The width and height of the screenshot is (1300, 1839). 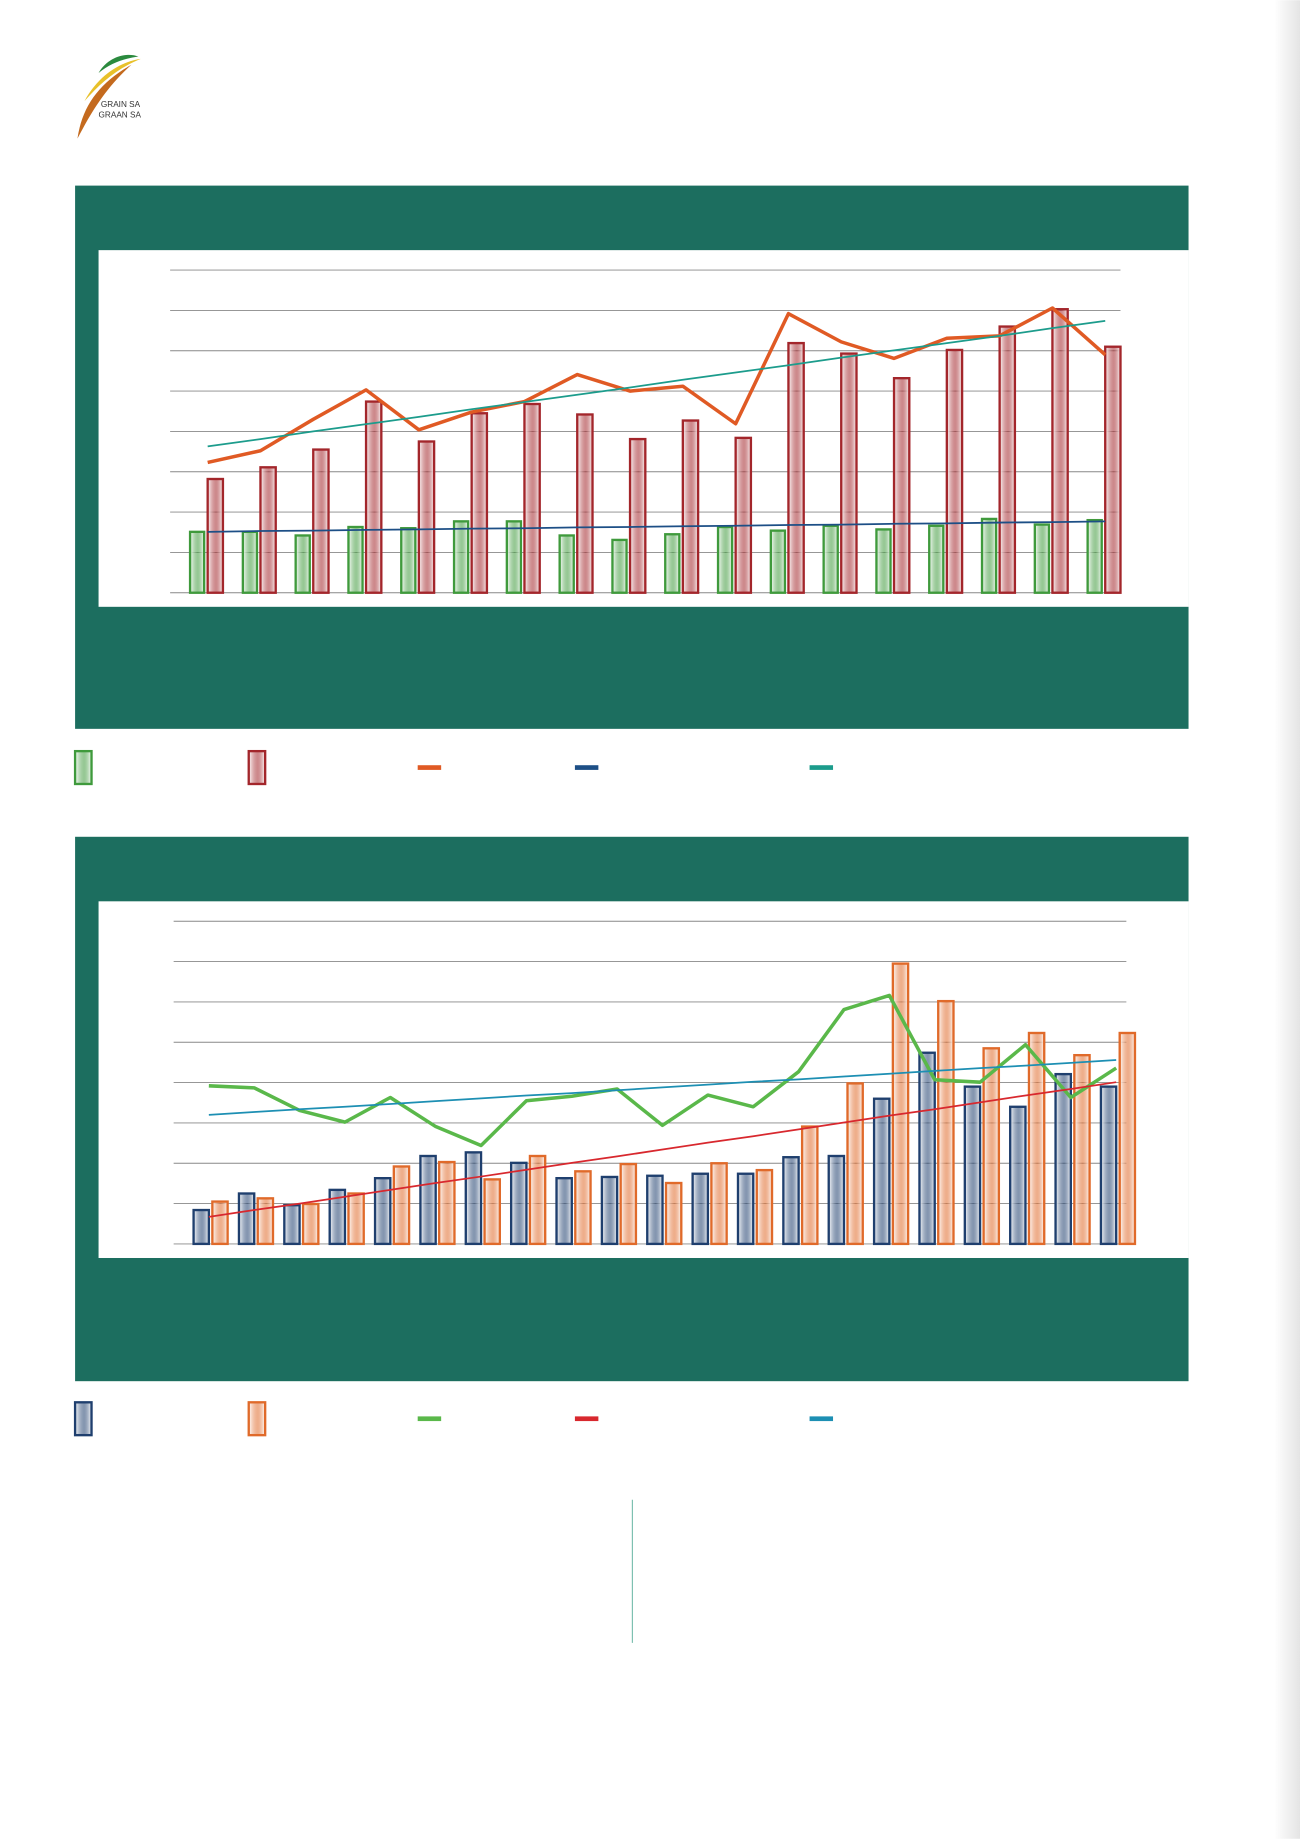 I want to click on logo-text: GRAIN SA, so click(x=121, y=104).